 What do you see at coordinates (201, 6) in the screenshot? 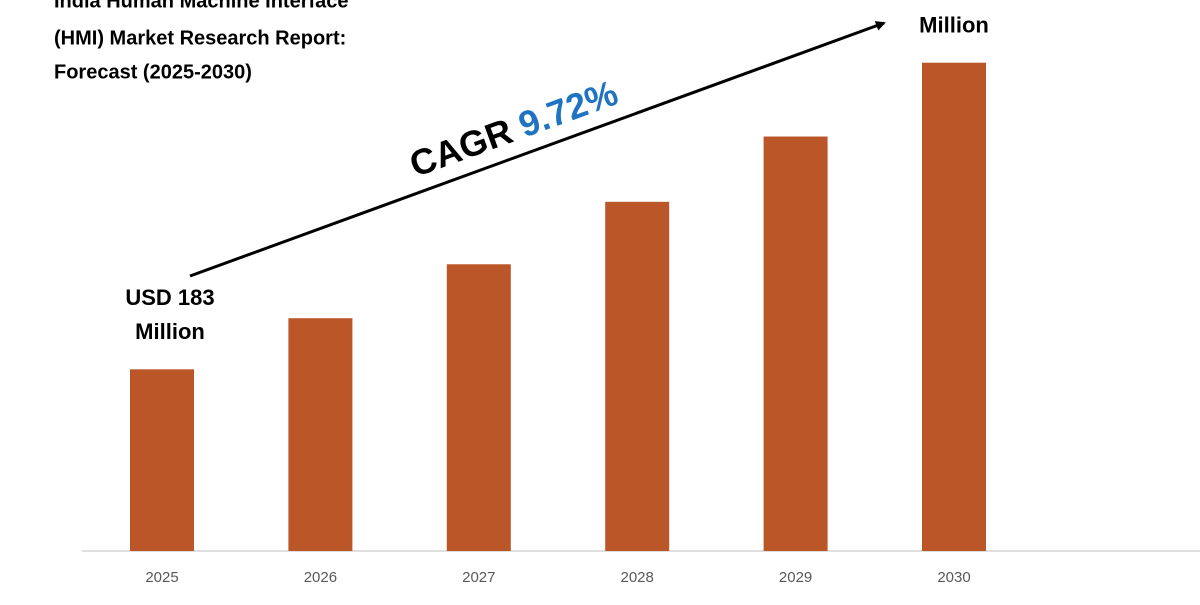
I see `chart-title: India Human Machine Interface` at bounding box center [201, 6].